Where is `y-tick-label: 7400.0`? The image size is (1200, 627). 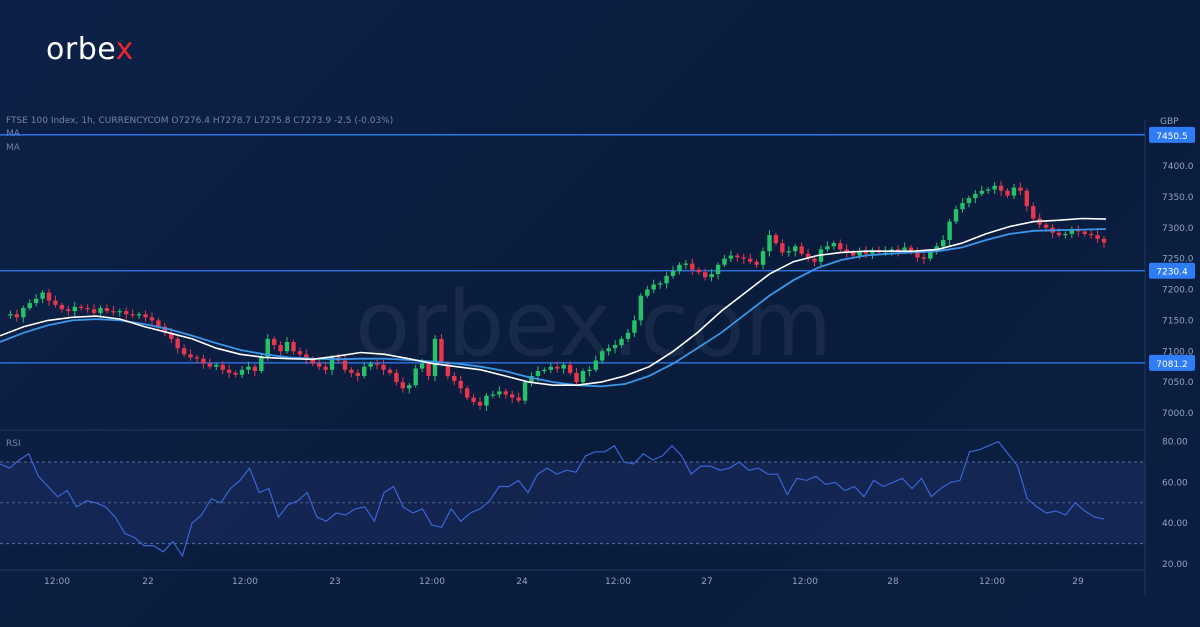 y-tick-label: 7400.0 is located at coordinates (1178, 167).